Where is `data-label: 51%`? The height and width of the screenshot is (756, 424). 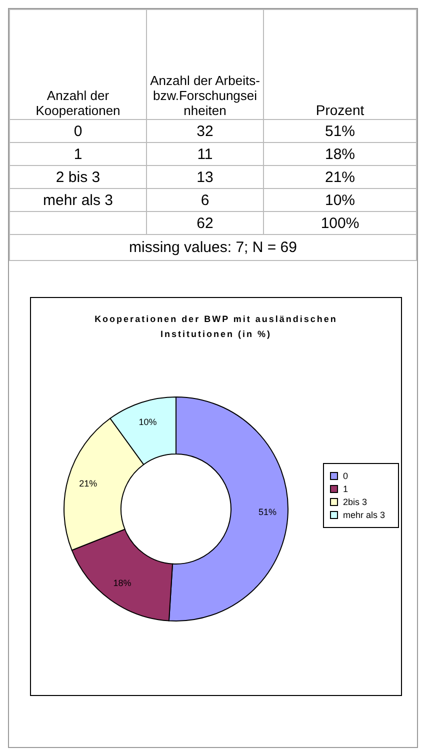
data-label: 51% is located at coordinates (267, 511).